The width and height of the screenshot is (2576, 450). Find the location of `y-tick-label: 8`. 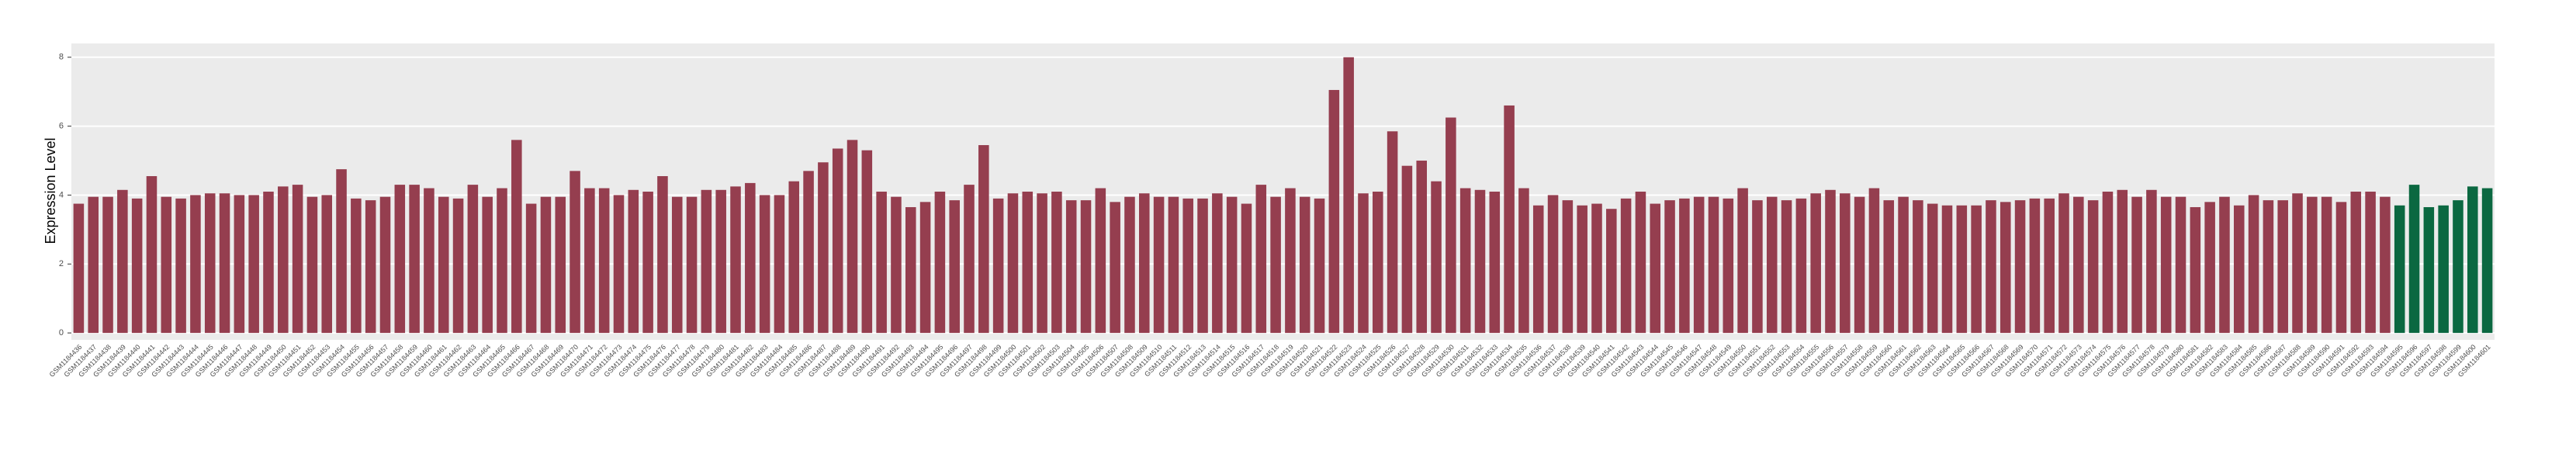

y-tick-label: 8 is located at coordinates (61, 57).